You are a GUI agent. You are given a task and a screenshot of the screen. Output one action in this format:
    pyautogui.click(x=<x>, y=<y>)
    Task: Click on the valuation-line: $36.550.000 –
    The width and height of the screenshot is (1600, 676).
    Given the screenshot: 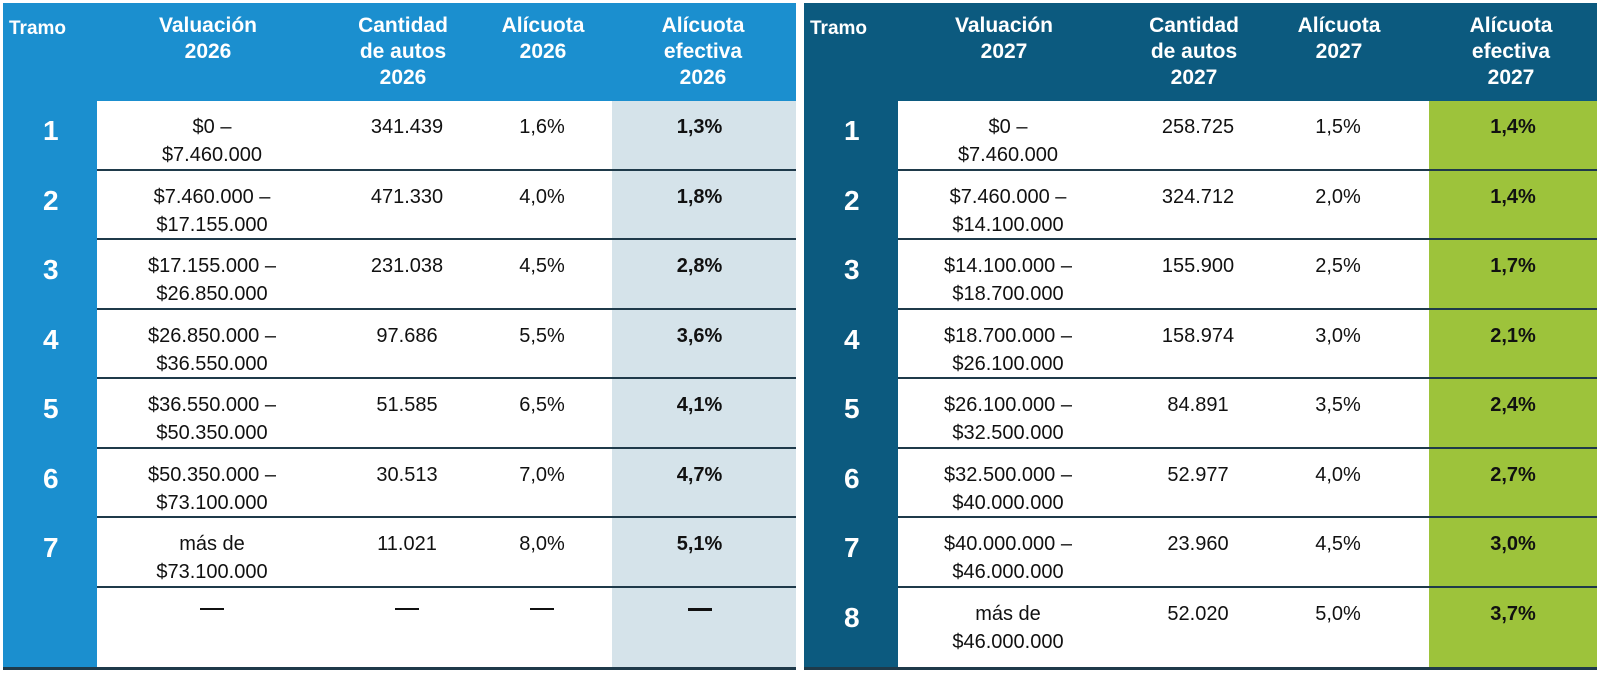 What is the action you would take?
    pyautogui.click(x=212, y=405)
    